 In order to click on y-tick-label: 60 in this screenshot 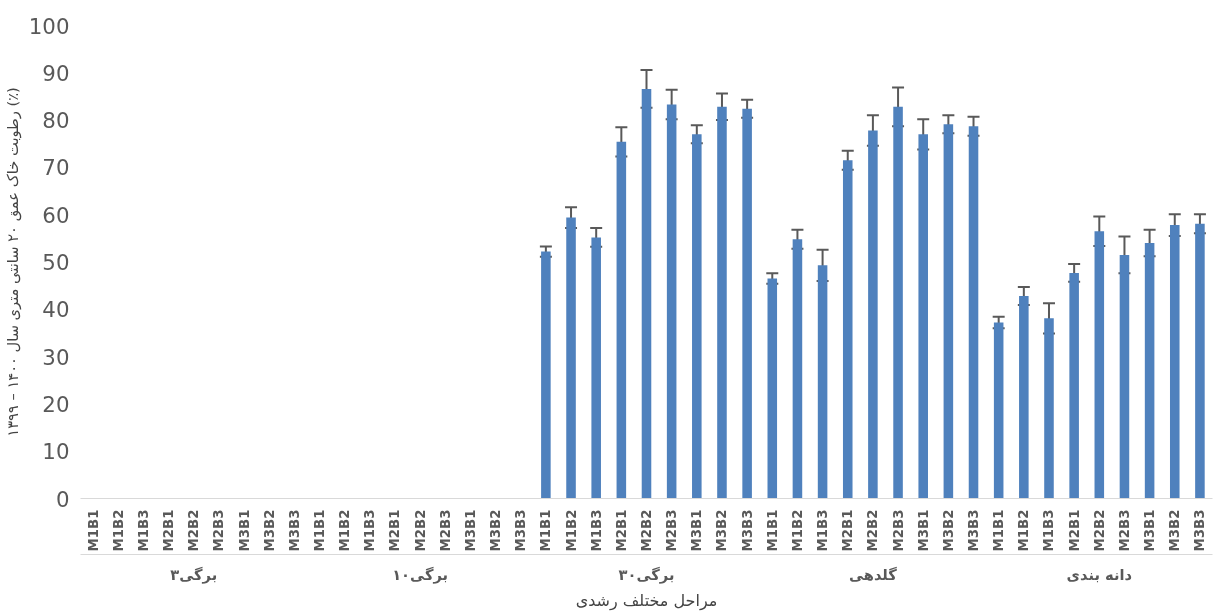, I will do `click(56, 215)`.